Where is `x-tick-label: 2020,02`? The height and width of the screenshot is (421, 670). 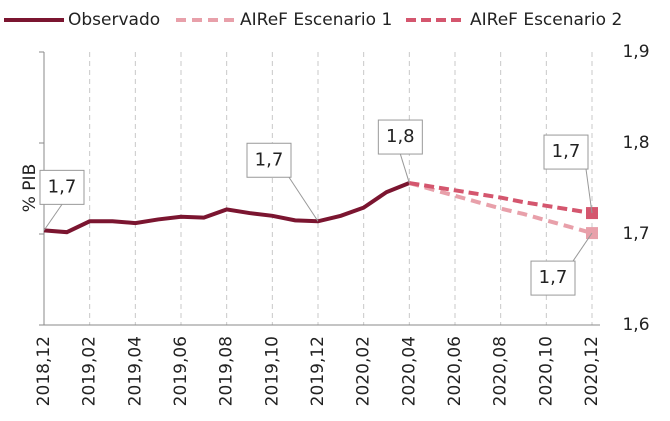
x-tick-label: 2020,02 is located at coordinates (364, 371).